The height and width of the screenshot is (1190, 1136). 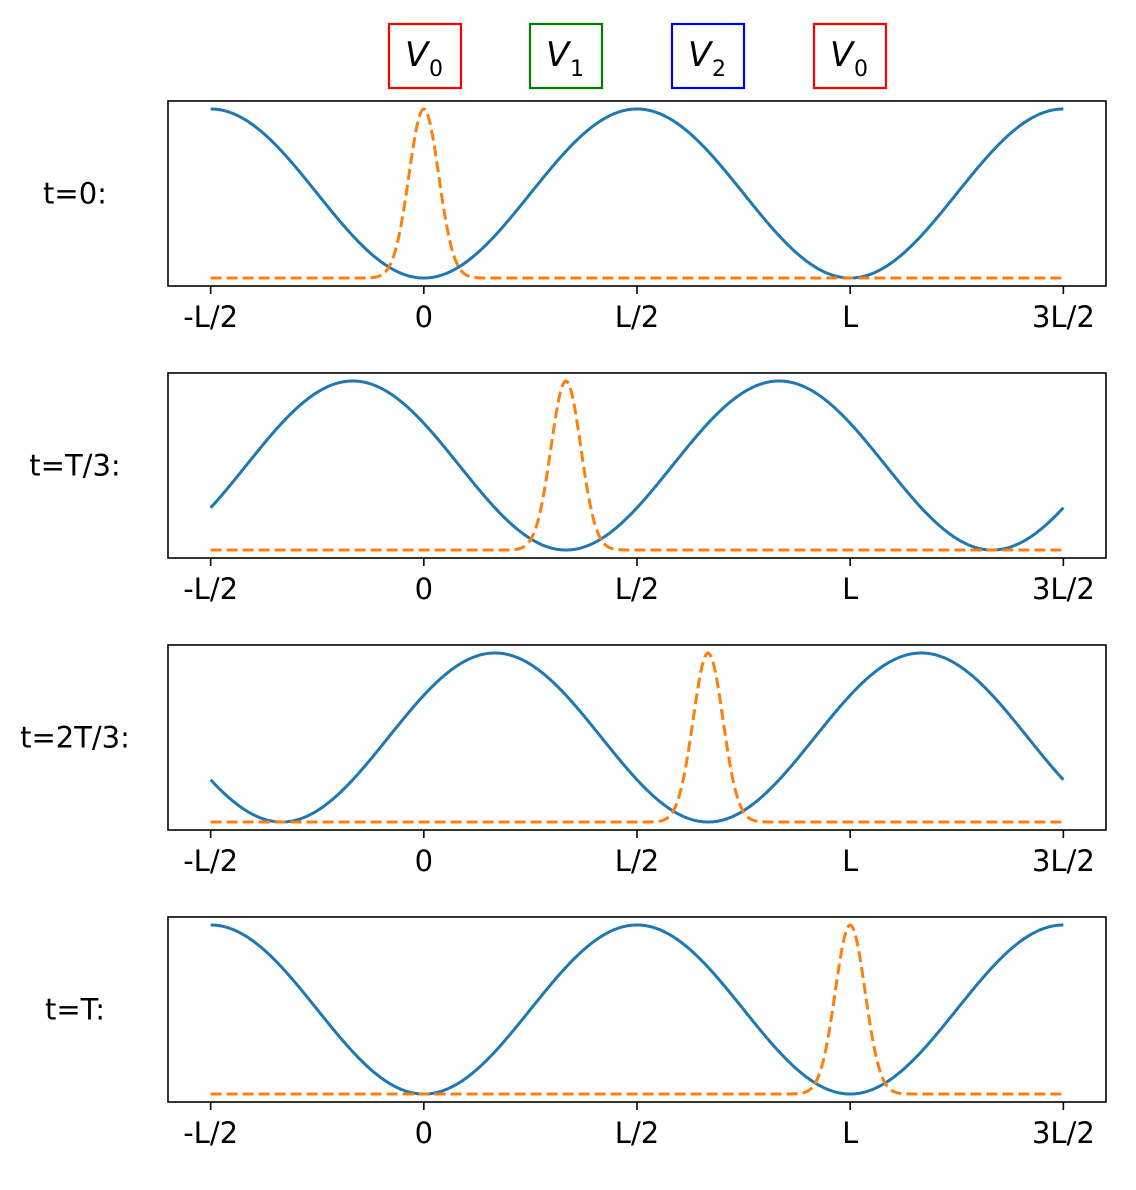 I want to click on legend-subscript: 2, so click(x=719, y=69).